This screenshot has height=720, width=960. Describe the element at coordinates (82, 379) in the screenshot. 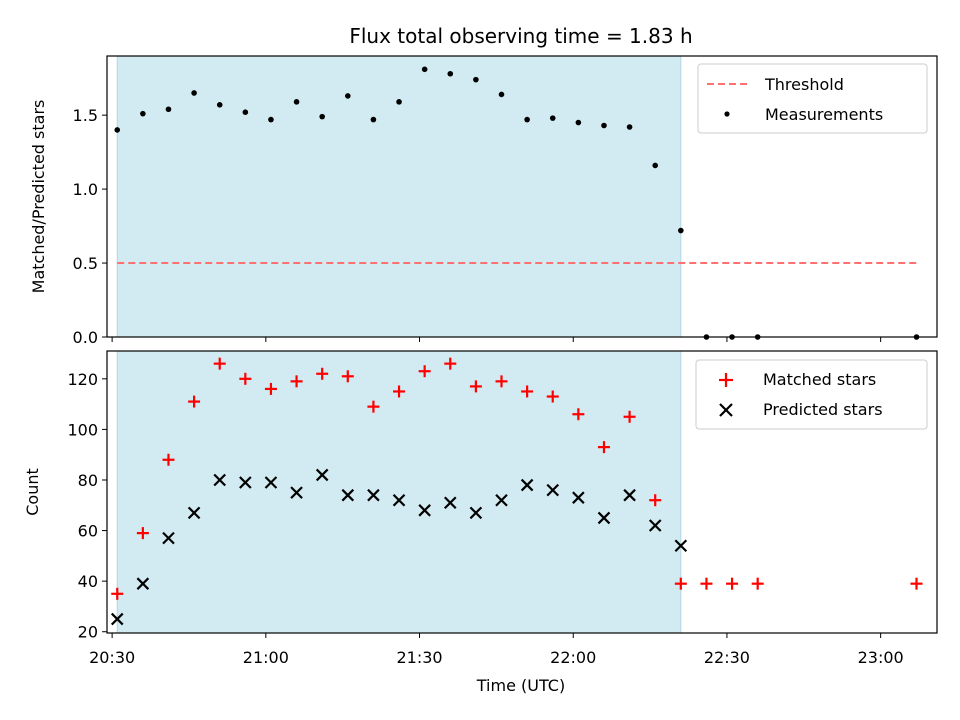

I see `y-tick-label: 120` at that location.